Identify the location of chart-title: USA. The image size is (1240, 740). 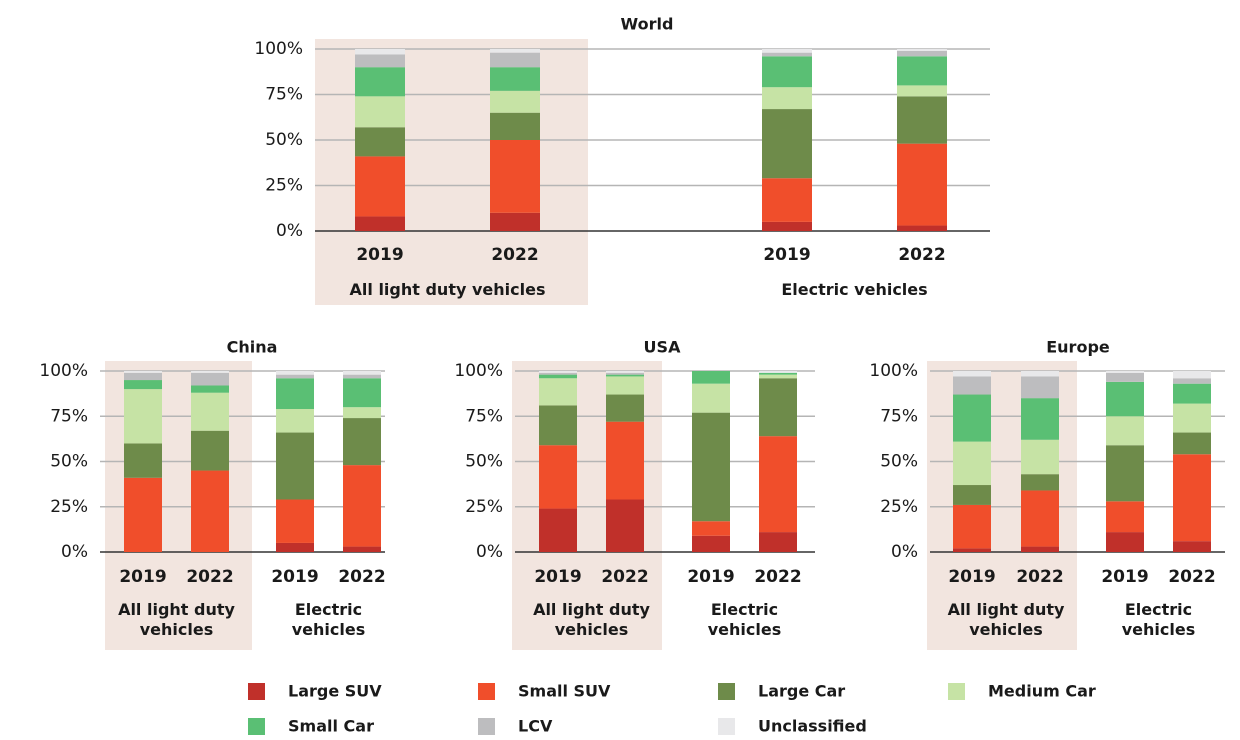
(663, 347).